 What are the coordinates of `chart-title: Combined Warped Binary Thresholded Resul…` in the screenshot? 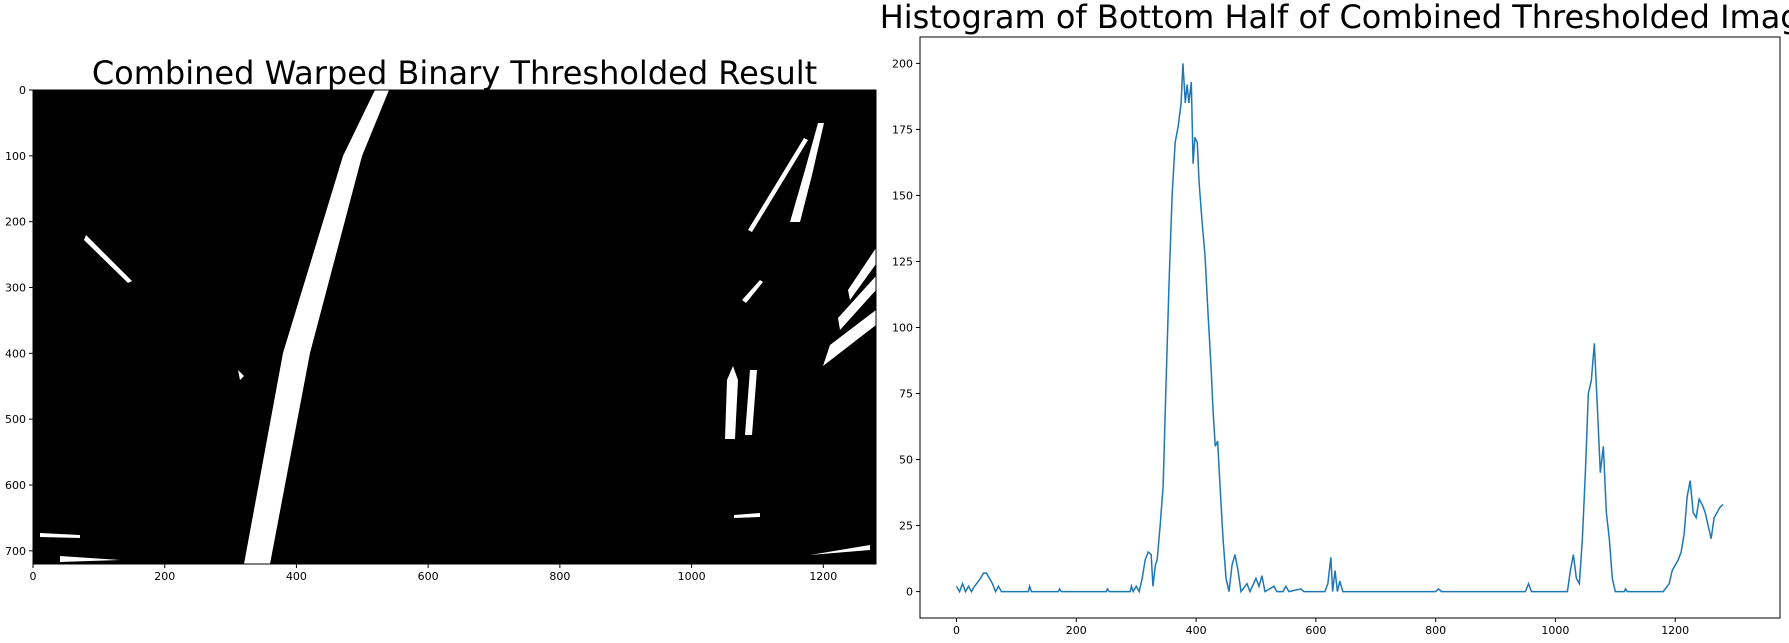 It's located at (454, 73).